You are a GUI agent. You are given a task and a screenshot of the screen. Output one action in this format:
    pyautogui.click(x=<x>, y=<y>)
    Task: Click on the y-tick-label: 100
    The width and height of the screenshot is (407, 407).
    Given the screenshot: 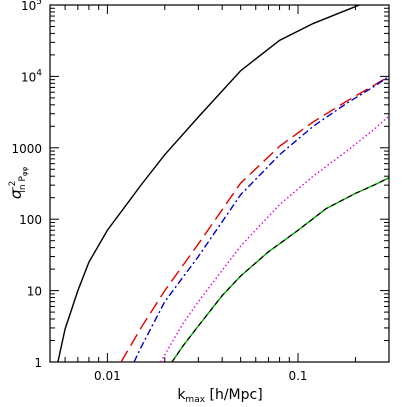 What is the action you would take?
    pyautogui.click(x=30, y=220)
    